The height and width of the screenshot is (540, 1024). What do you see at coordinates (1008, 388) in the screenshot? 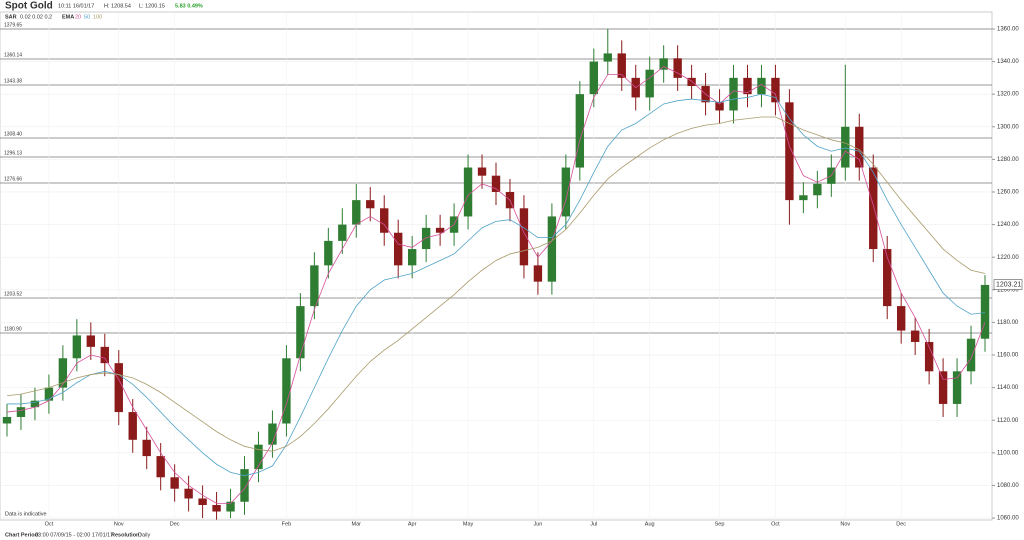
I see `y-tick-label: 1140.00` at bounding box center [1008, 388].